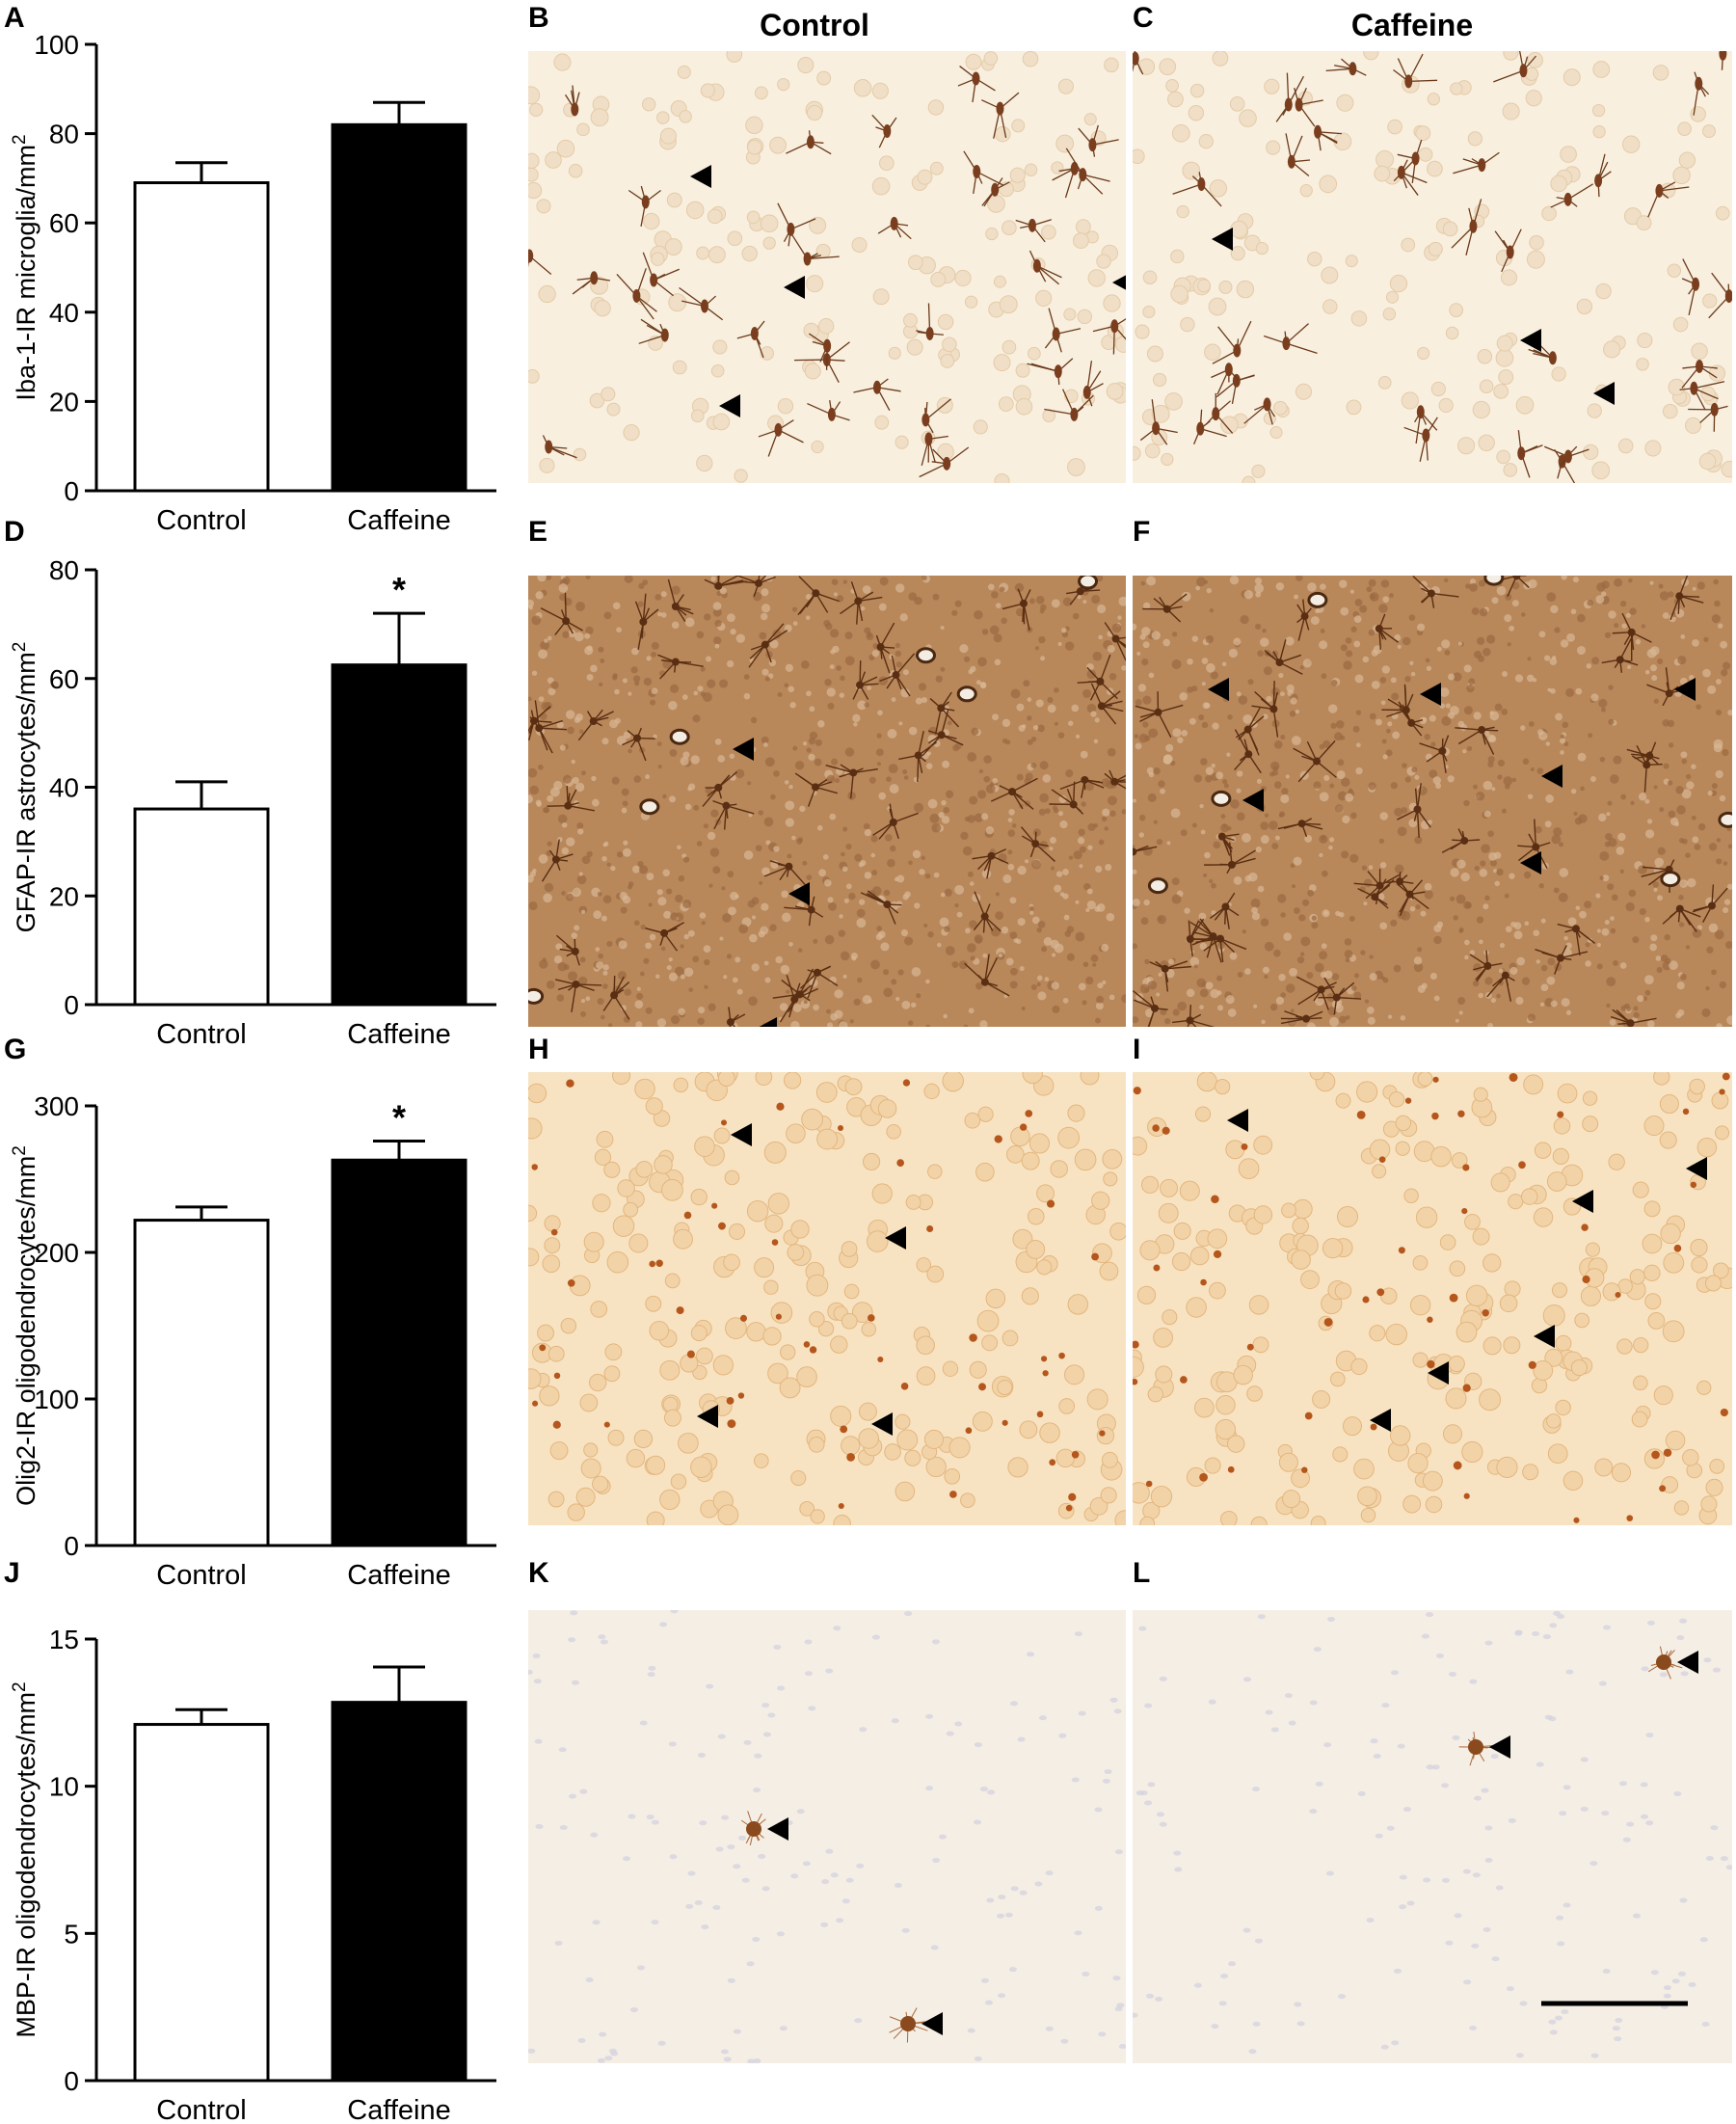  I want to click on panel-letter-j: J, so click(12, 1573).